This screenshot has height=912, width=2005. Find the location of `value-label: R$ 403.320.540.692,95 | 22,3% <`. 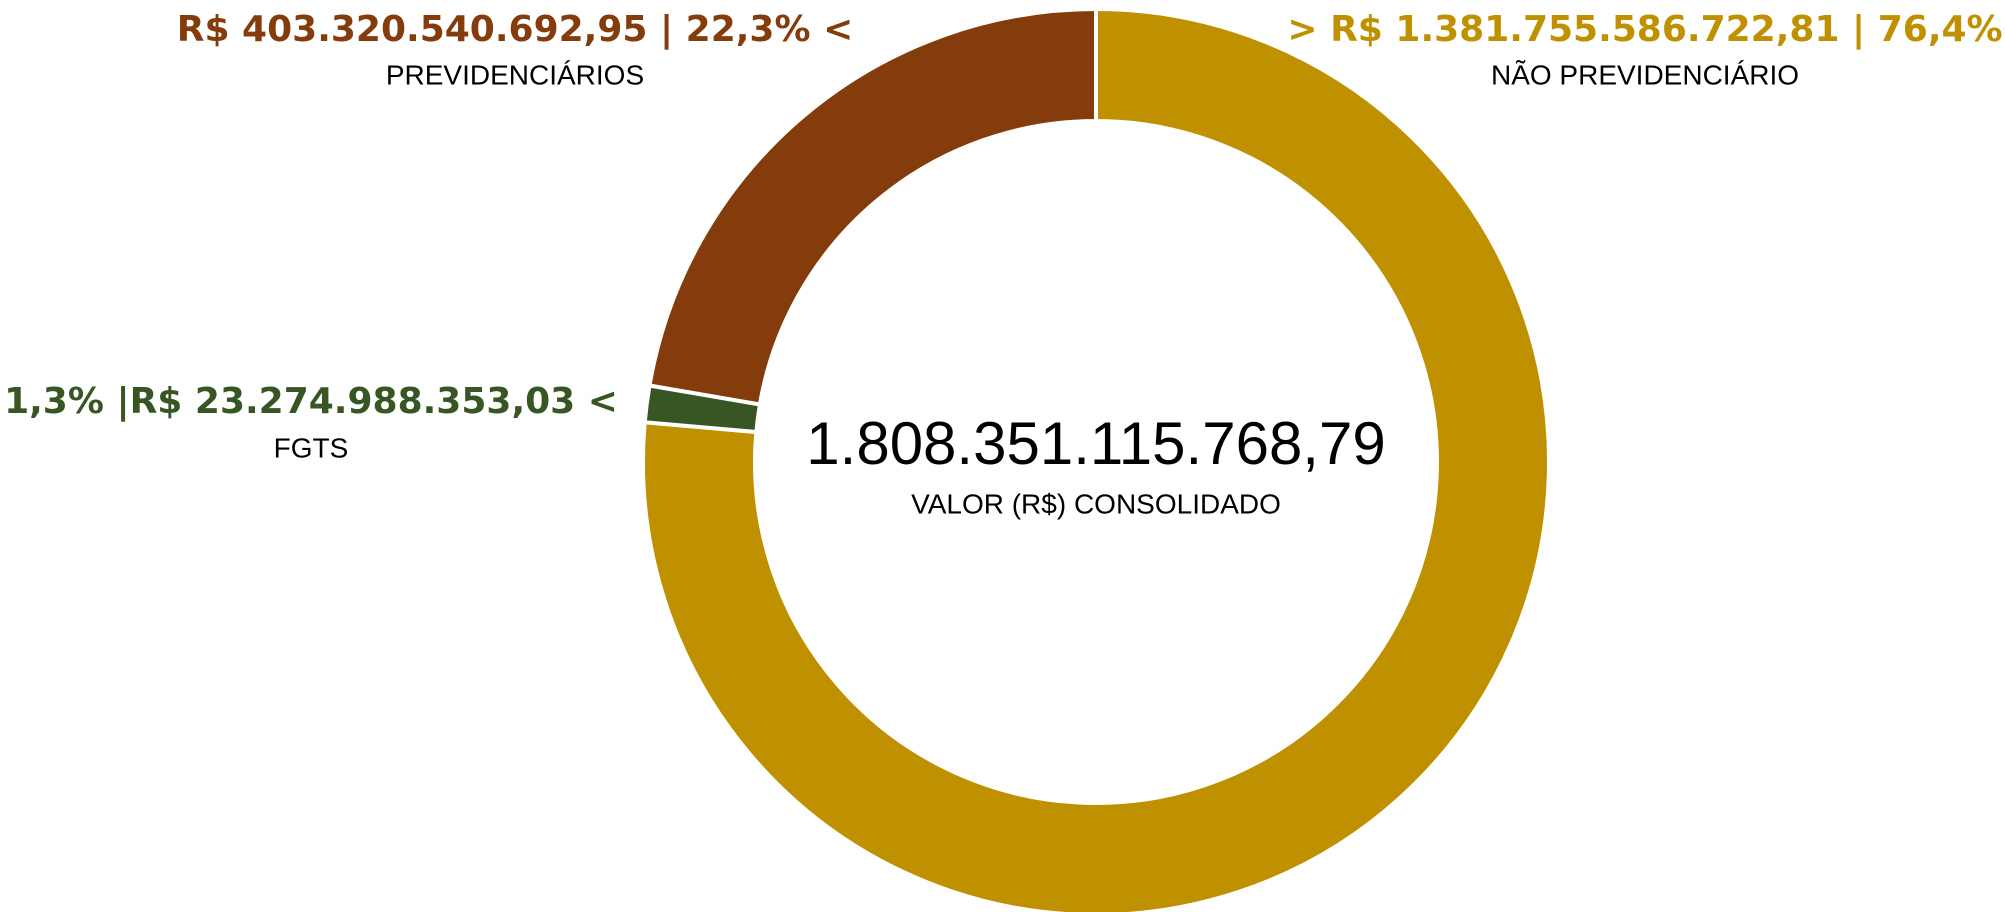

value-label: R$ 403.320.540.692,95 | 22,3% < is located at coordinates (515, 29).